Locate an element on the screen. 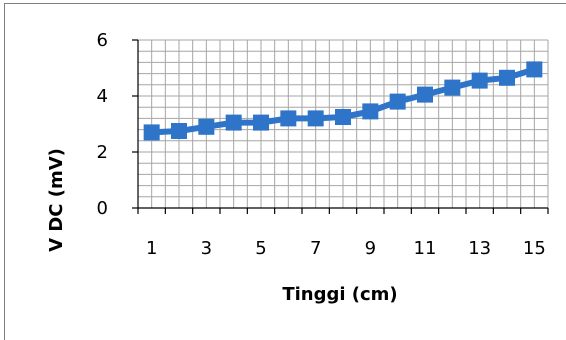 This screenshot has height=340, width=566. y-tick-label: 2 is located at coordinates (102, 152).